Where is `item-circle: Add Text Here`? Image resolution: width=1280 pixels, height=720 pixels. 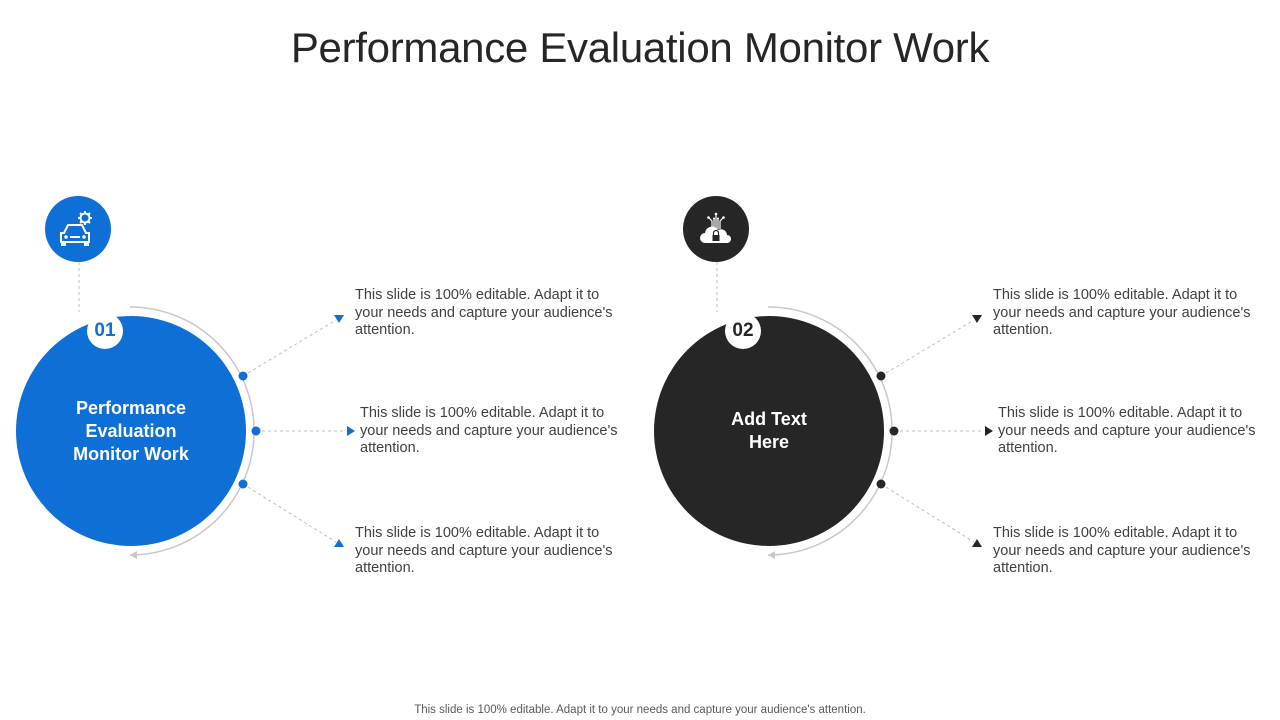
item-circle: Add Text Here is located at coordinates (769, 431).